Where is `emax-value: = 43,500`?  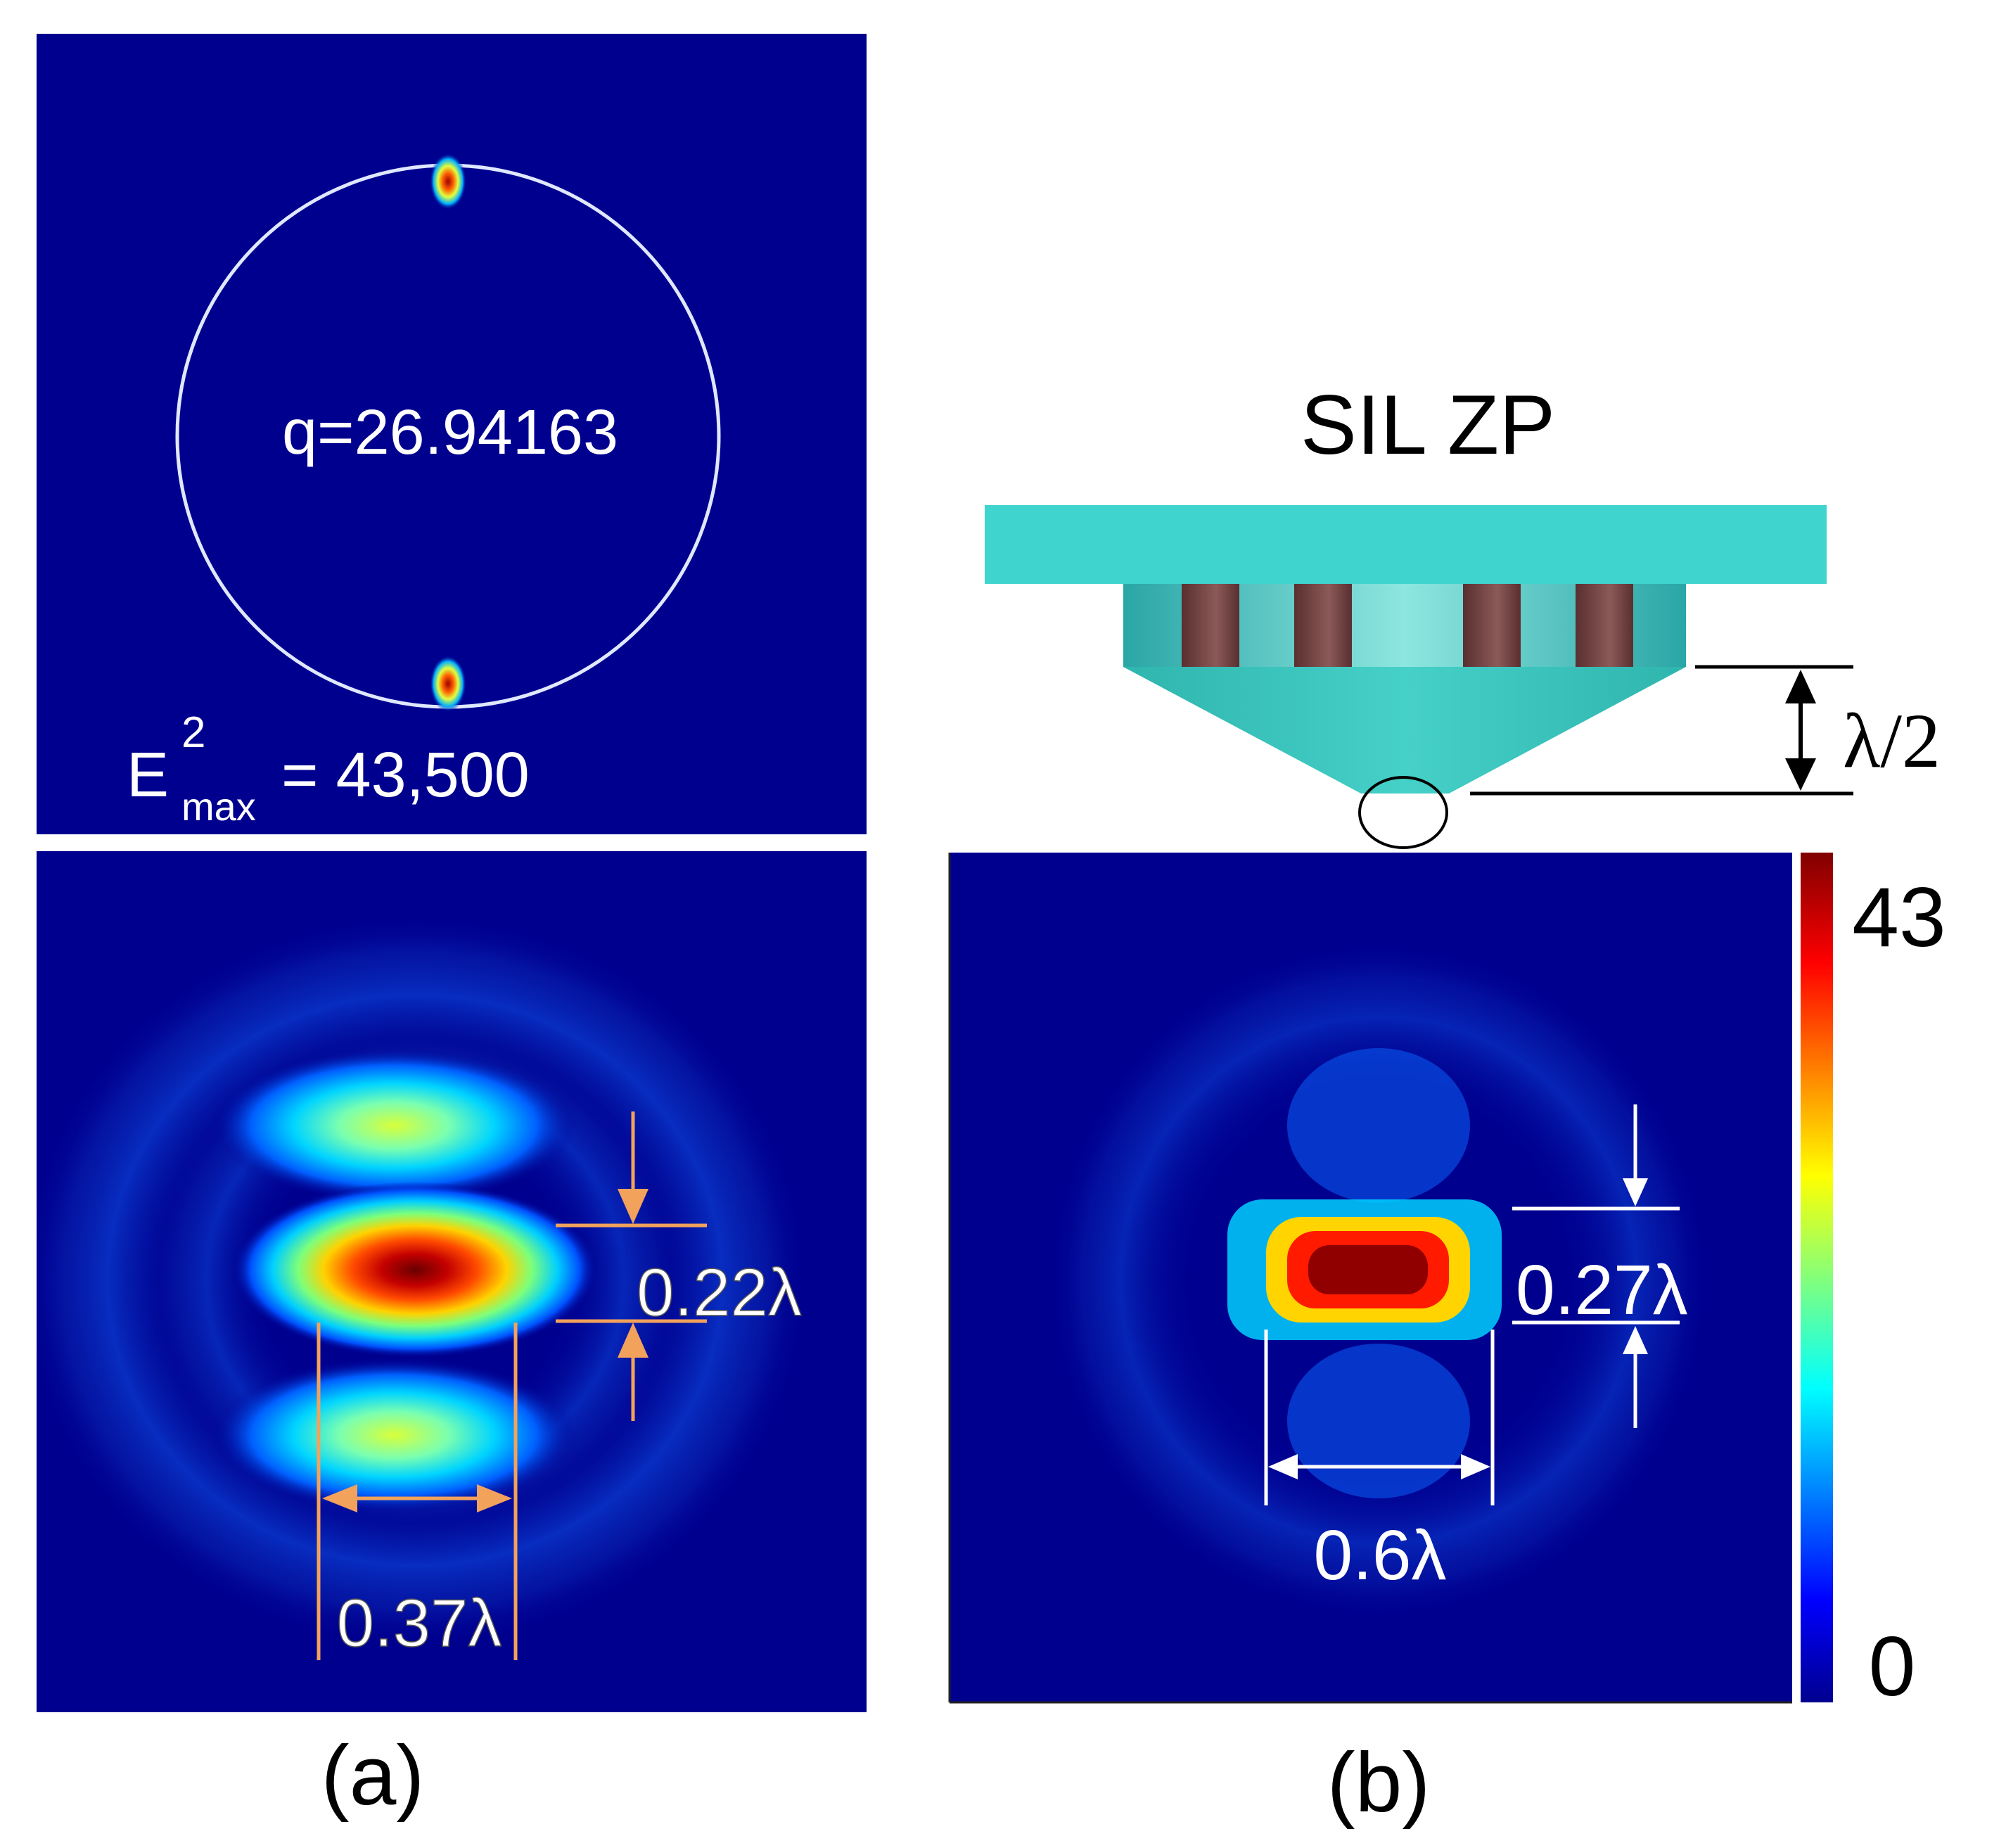
emax-value: = 43,500 is located at coordinates (405, 775).